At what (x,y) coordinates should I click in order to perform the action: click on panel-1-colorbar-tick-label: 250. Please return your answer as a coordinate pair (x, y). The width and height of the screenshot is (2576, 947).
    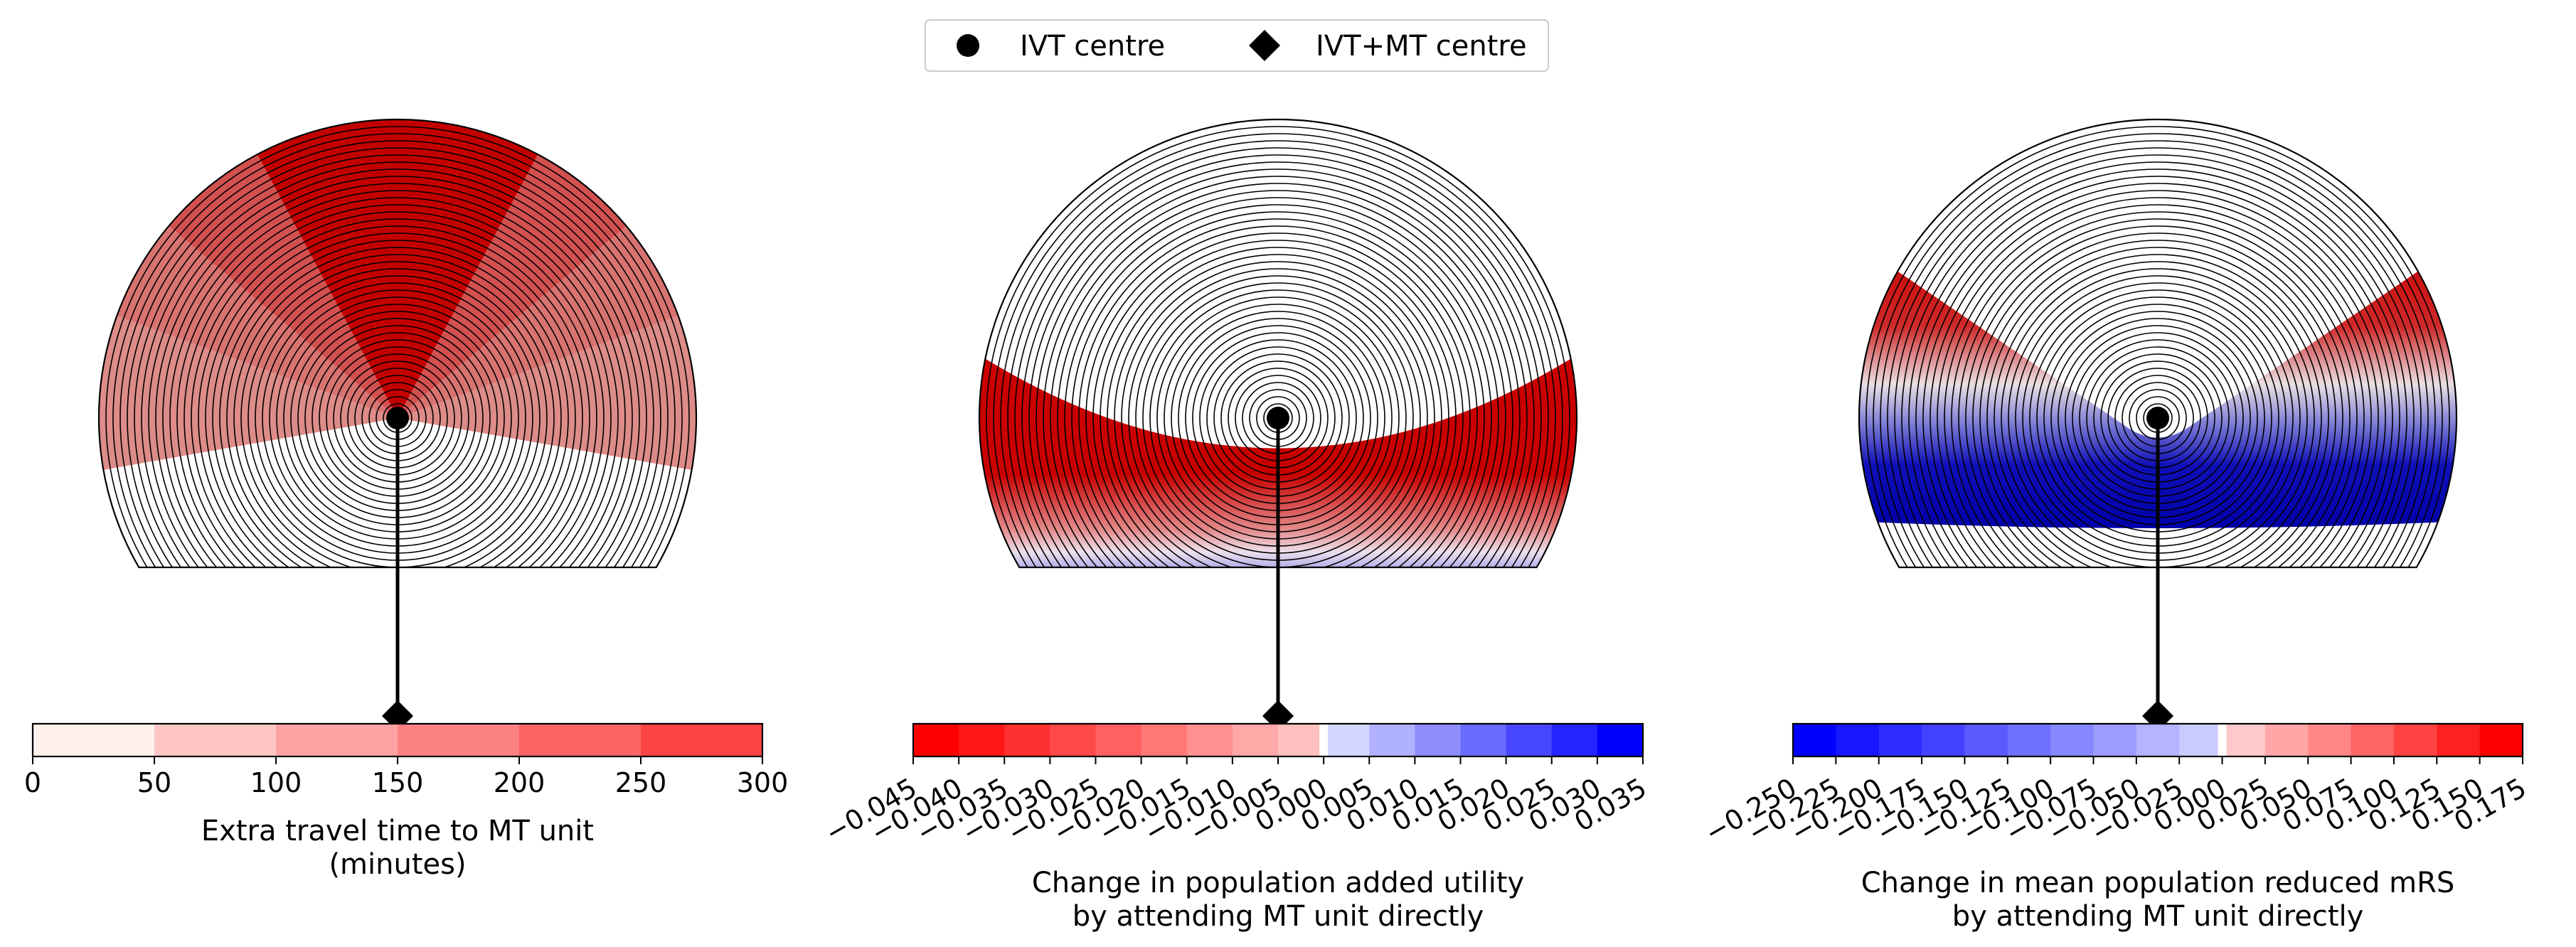
    Looking at the image, I should click on (641, 782).